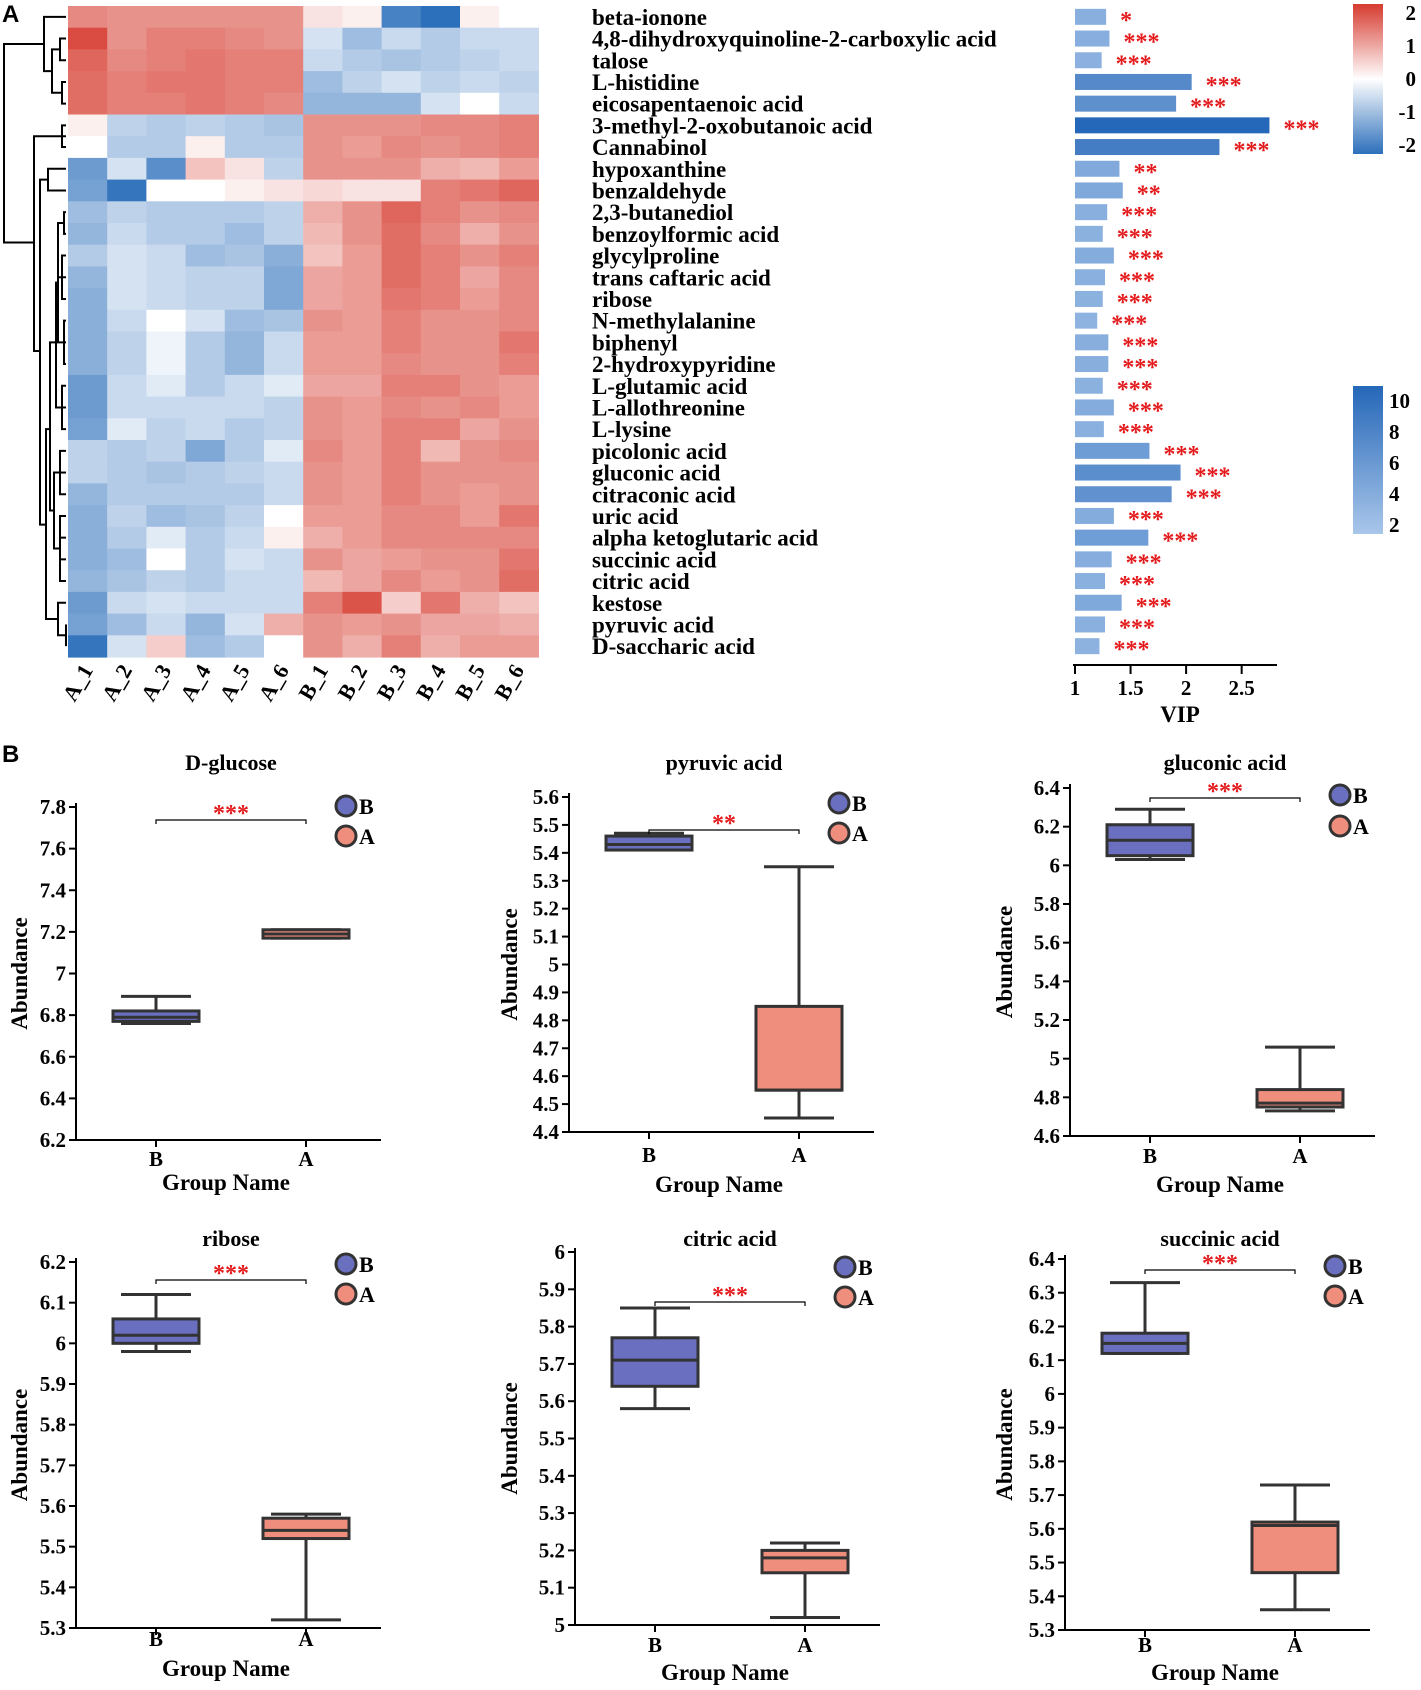 This screenshot has width=1421, height=1690. I want to click on metabolite-label: N-methylalanine, so click(674, 321).